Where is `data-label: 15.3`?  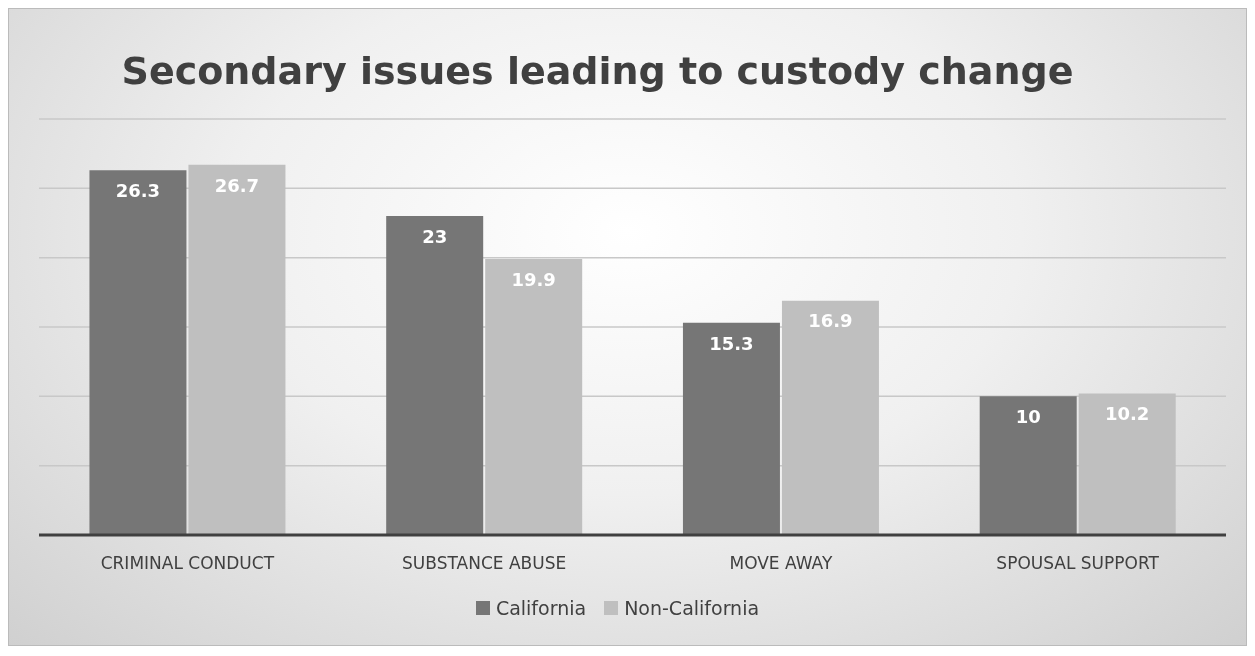
data-label: 15.3 is located at coordinates (731, 343).